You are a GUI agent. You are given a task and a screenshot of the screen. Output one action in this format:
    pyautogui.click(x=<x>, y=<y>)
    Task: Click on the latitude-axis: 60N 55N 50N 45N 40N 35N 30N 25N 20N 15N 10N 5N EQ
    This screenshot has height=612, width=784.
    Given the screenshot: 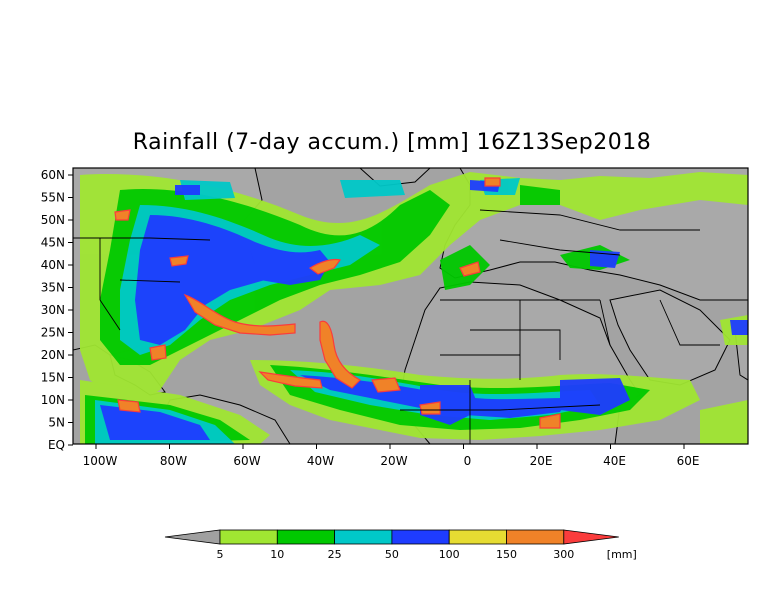 What is the action you would take?
    pyautogui.click(x=57, y=310)
    